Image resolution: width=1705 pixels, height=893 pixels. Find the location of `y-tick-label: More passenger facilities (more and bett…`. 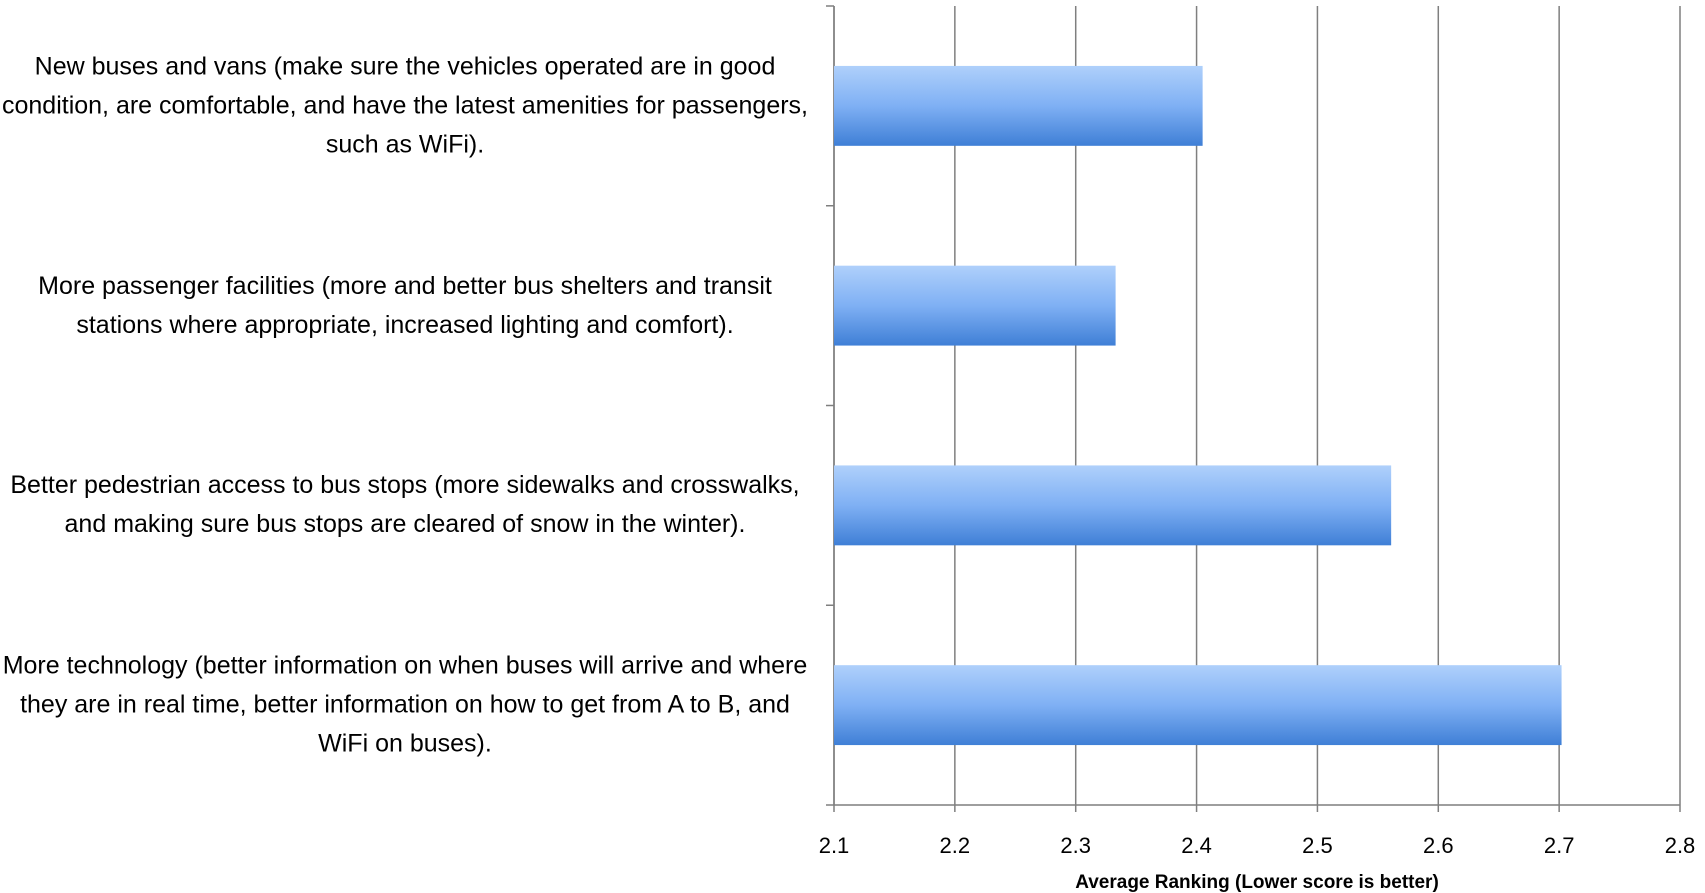

y-tick-label: More passenger facilities (more and bett… is located at coordinates (405, 305).